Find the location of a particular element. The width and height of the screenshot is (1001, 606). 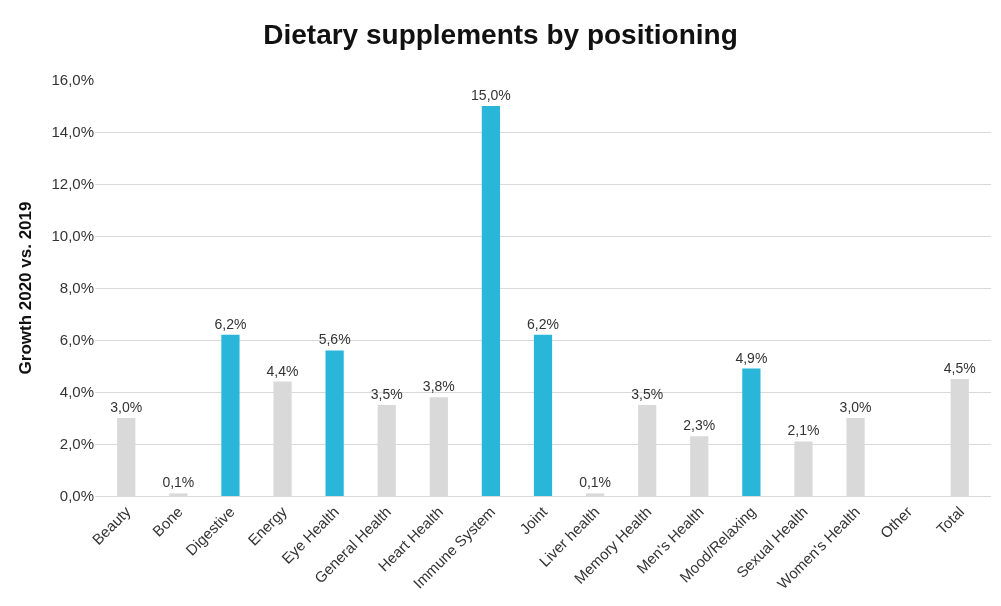

data-label: 2,3% is located at coordinates (699, 425).